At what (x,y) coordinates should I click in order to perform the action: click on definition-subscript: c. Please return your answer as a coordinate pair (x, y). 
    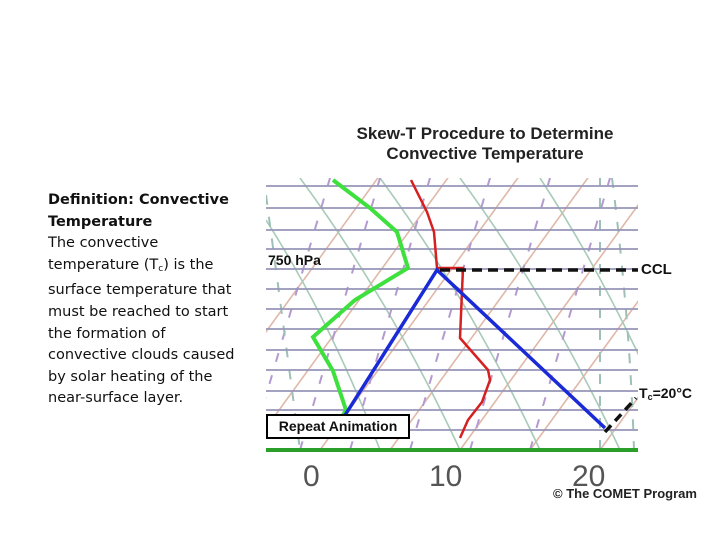
    Looking at the image, I should click on (161, 268).